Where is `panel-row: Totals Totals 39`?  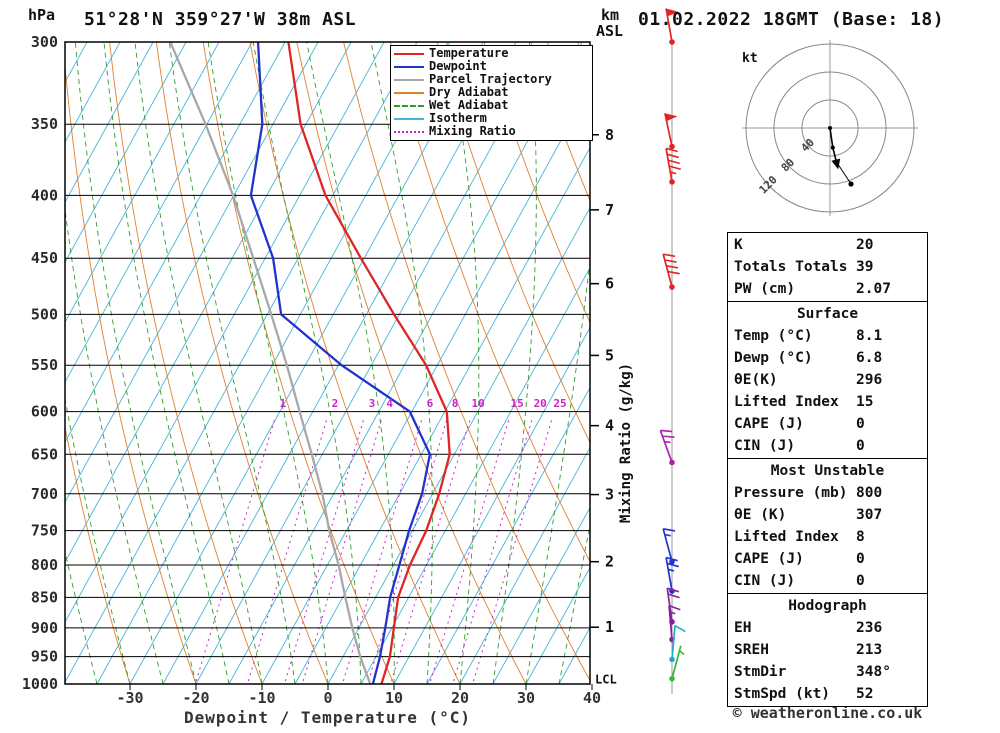
panel-row: Totals Totals 39 is located at coordinates (827, 267).